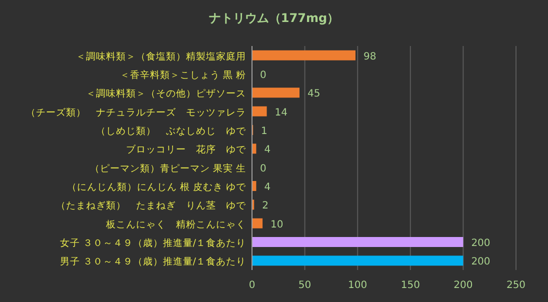 The image size is (548, 302). Describe the element at coordinates (153, 262) in the screenshot. I see `y-tick-label: 男子 ３０～４９（歳）推進量/１食あたり` at that location.